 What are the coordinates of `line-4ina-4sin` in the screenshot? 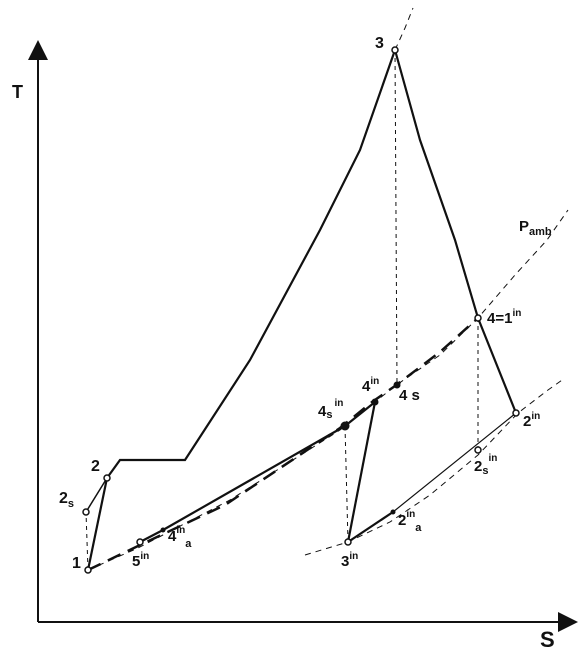 It's located at (254, 478).